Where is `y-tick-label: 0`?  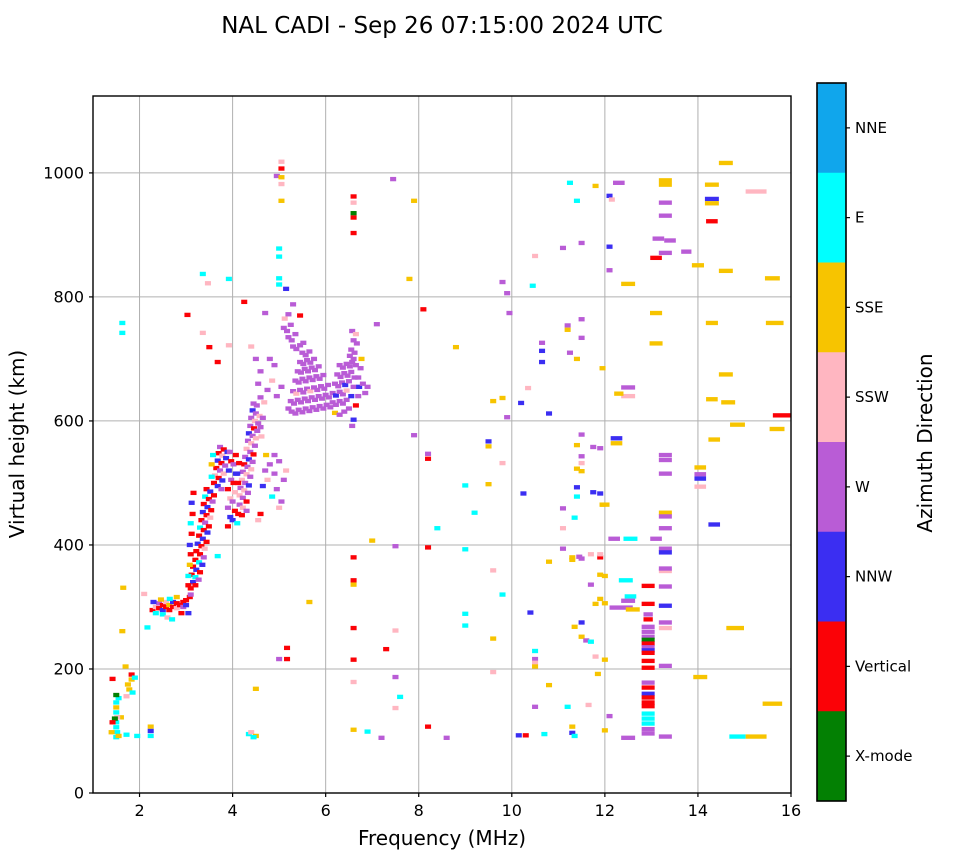
y-tick-label: 0 is located at coordinates (79, 793).